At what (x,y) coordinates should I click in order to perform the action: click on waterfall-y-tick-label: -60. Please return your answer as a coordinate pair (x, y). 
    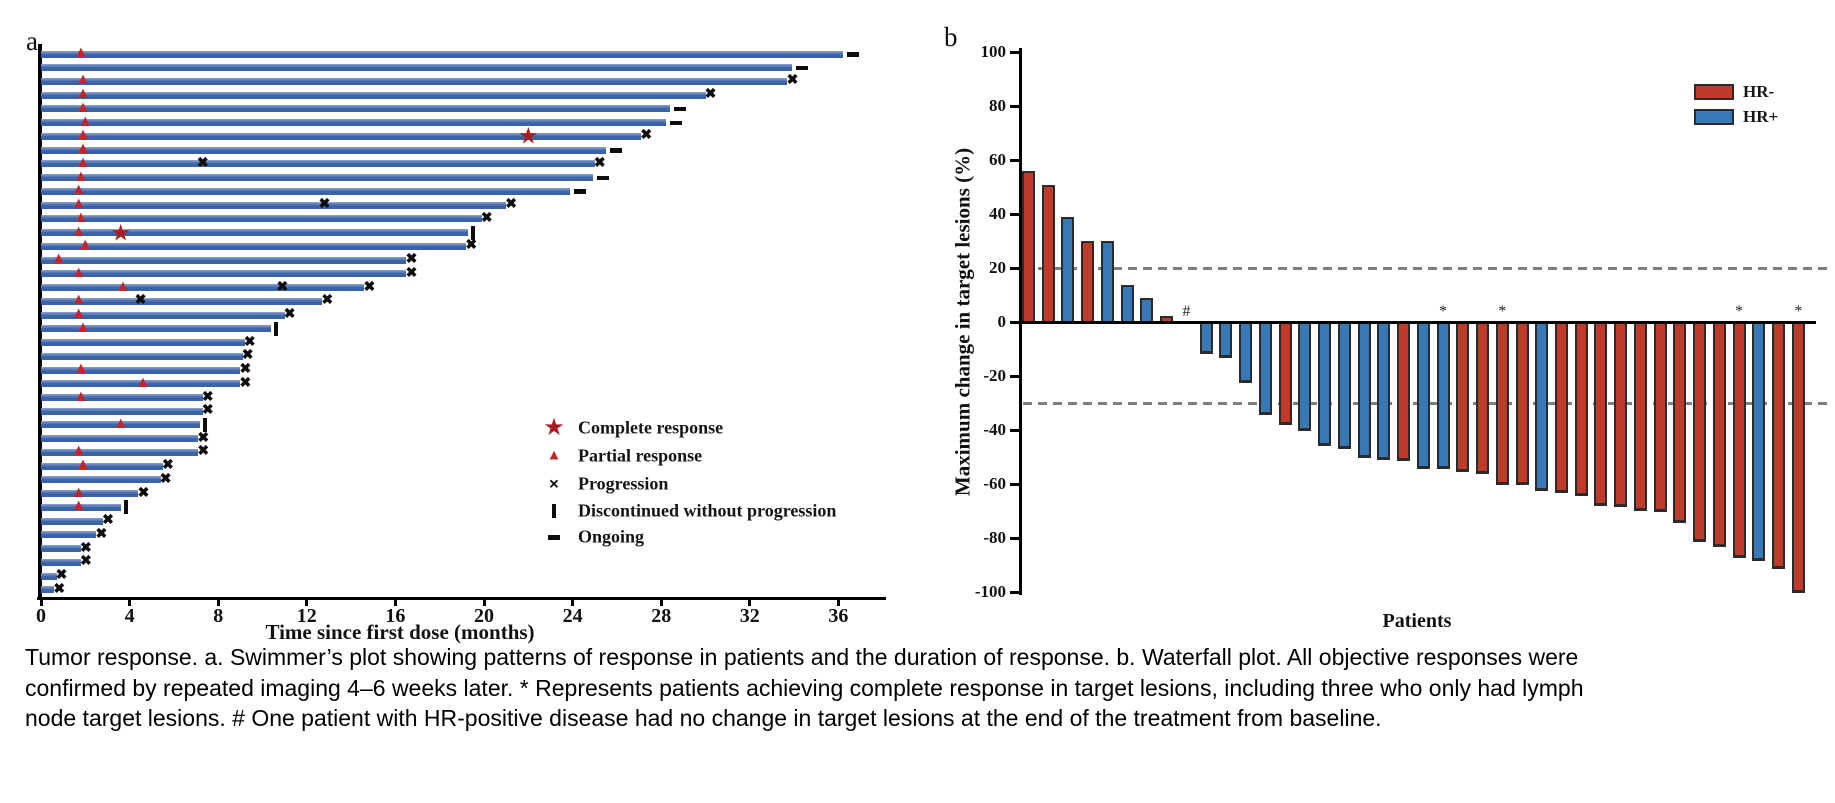
    Looking at the image, I should click on (994, 484).